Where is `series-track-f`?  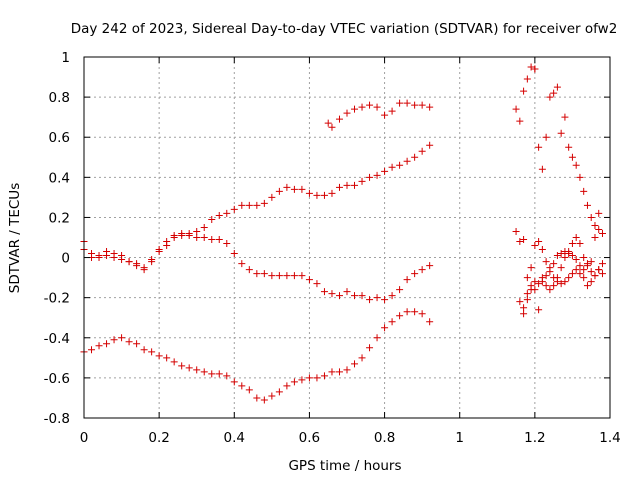 series-track-f is located at coordinates (559, 259).